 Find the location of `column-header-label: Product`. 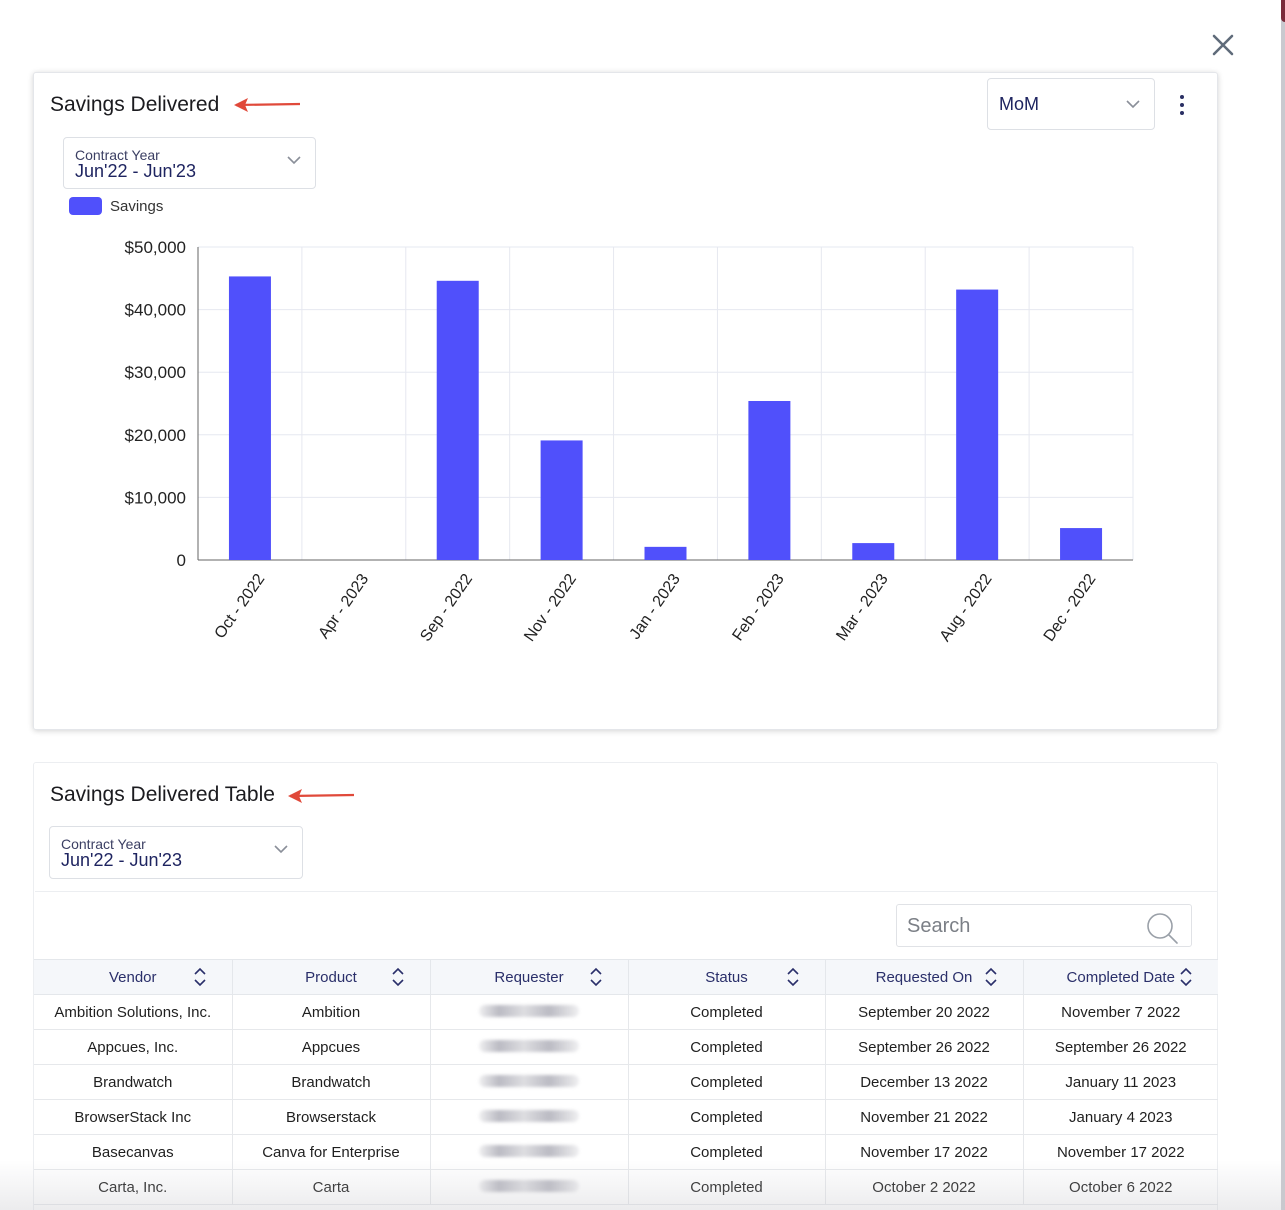

column-header-label: Product is located at coordinates (331, 977).